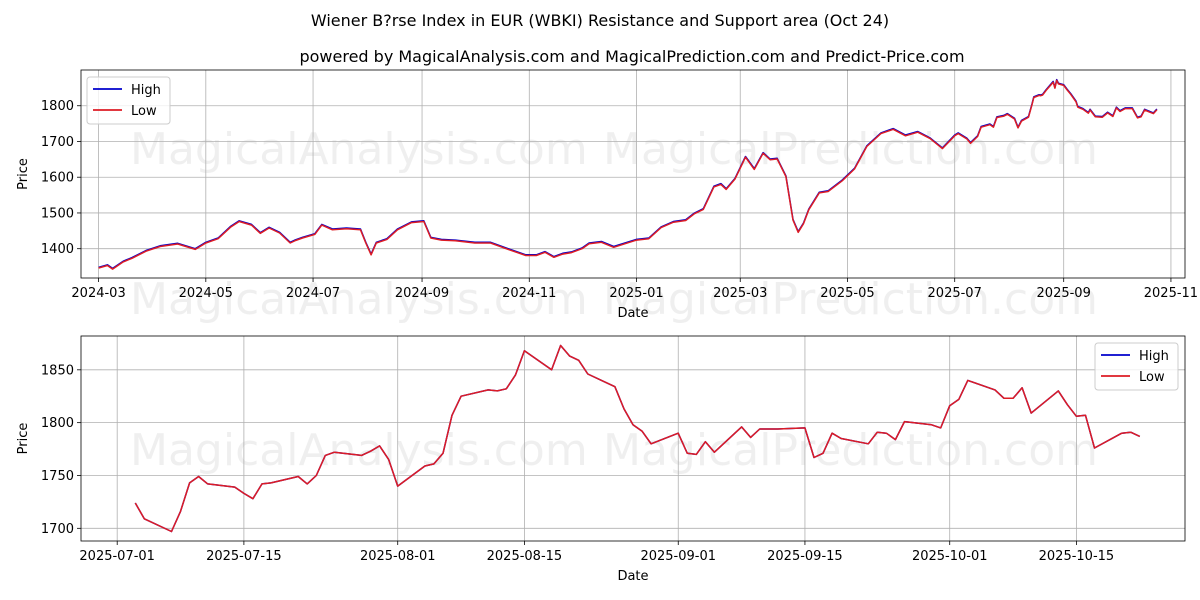  I want to click on x-tick-label: 2025-07, so click(955, 293).